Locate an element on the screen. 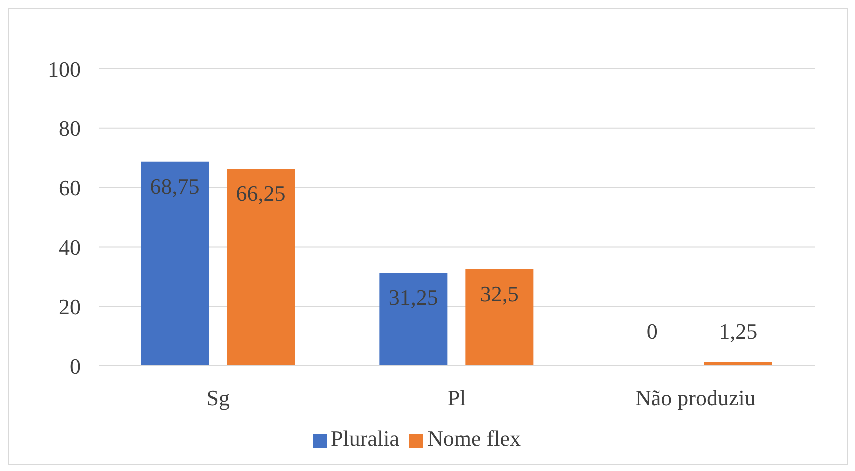  x-tick-label: Pl is located at coordinates (457, 398).